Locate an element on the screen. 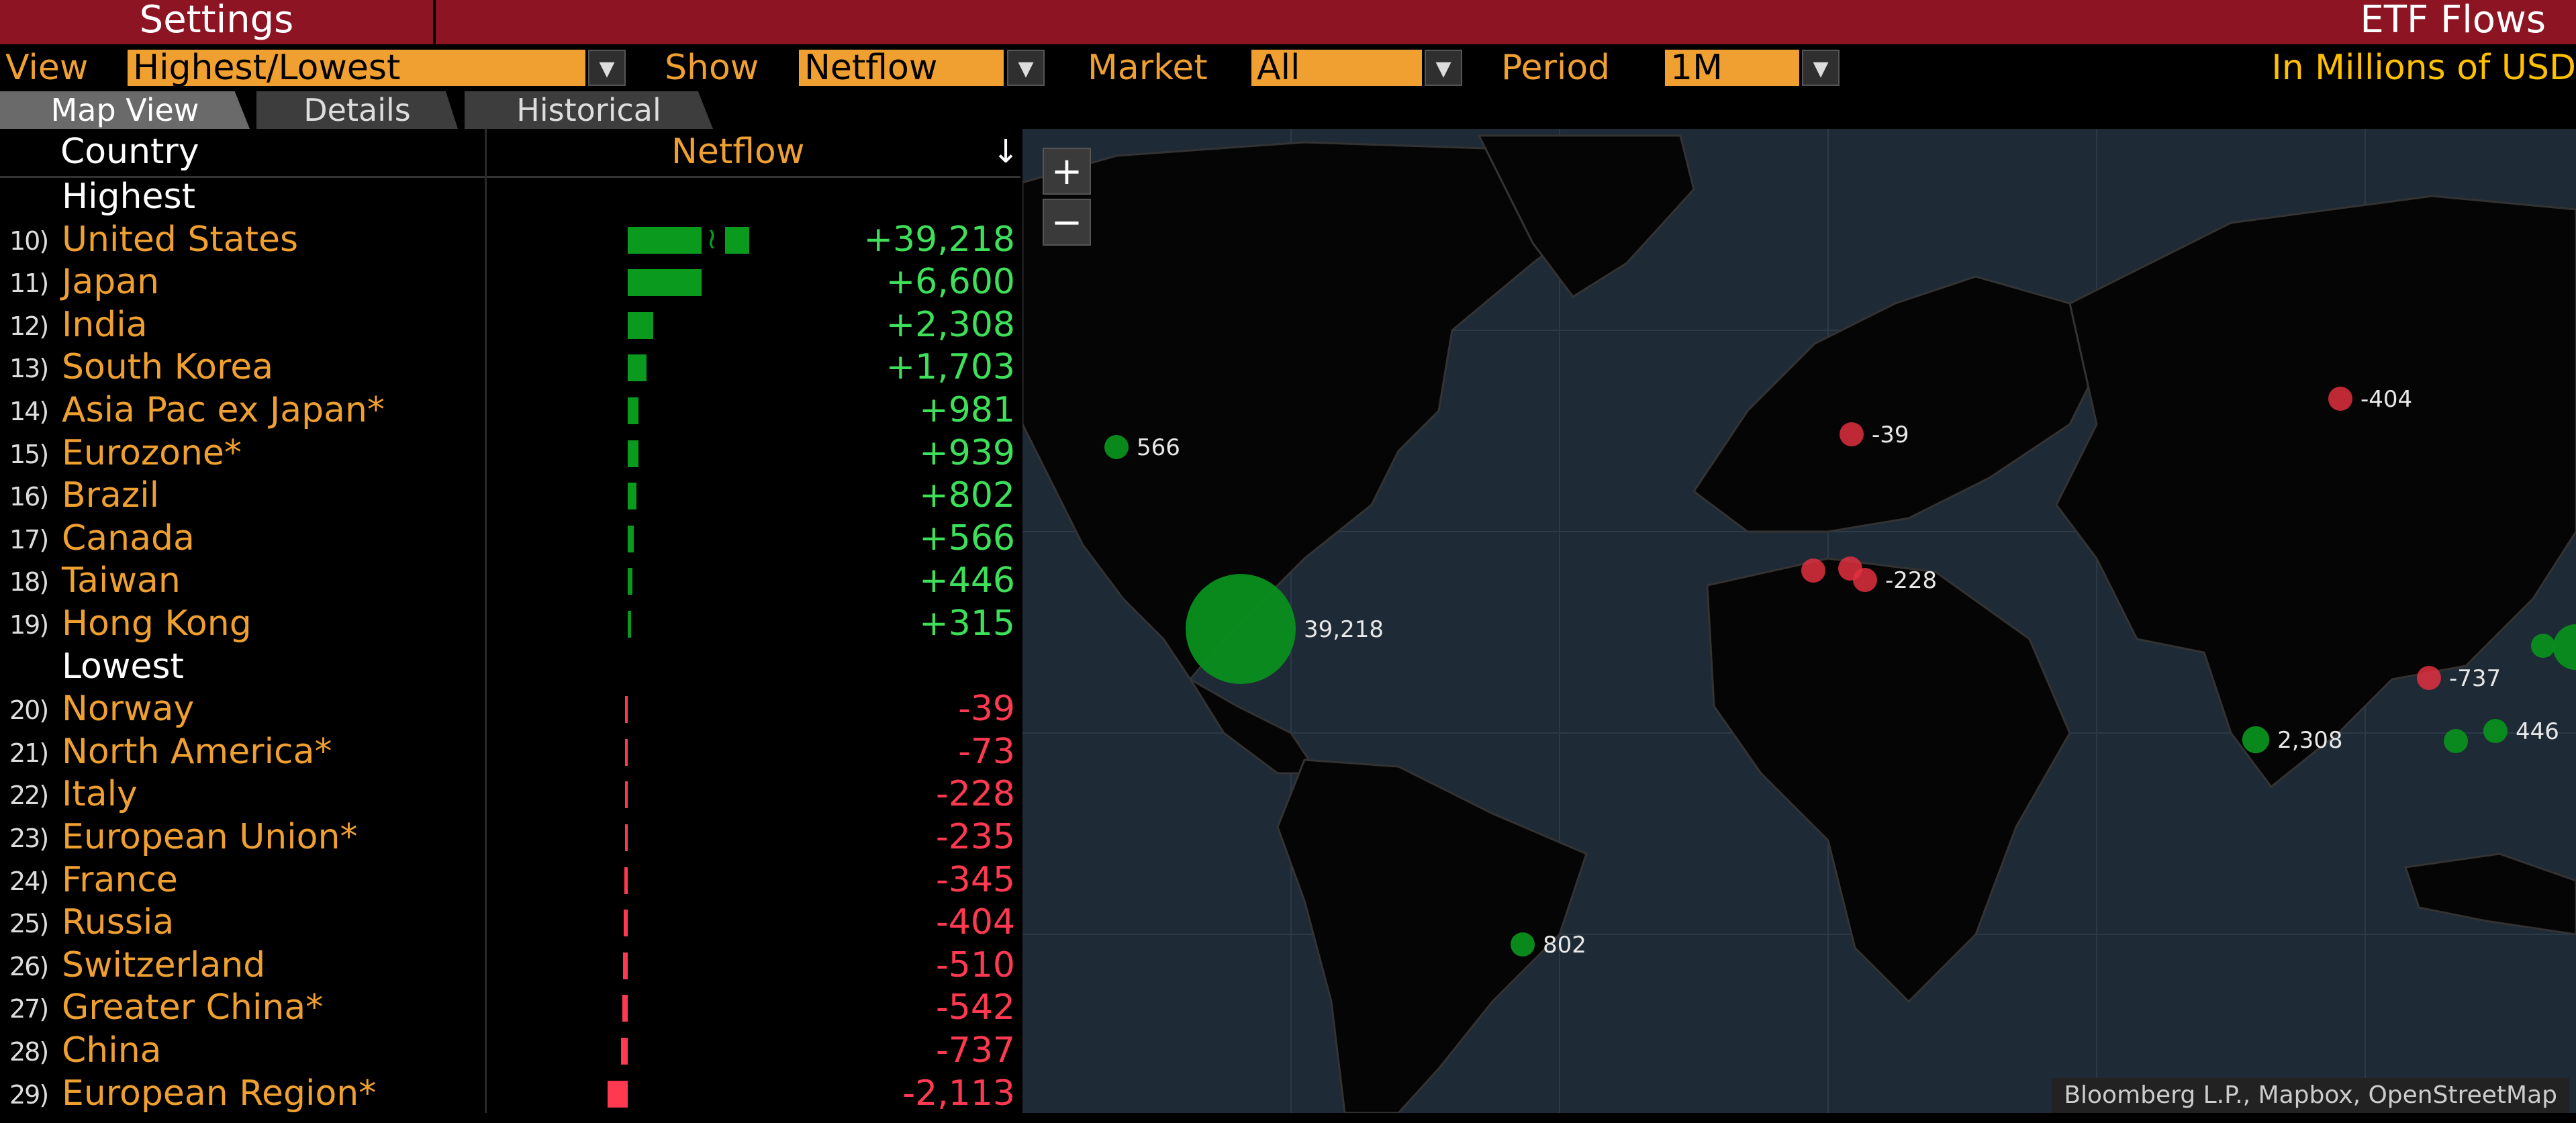  country-name: China is located at coordinates (112, 1051).